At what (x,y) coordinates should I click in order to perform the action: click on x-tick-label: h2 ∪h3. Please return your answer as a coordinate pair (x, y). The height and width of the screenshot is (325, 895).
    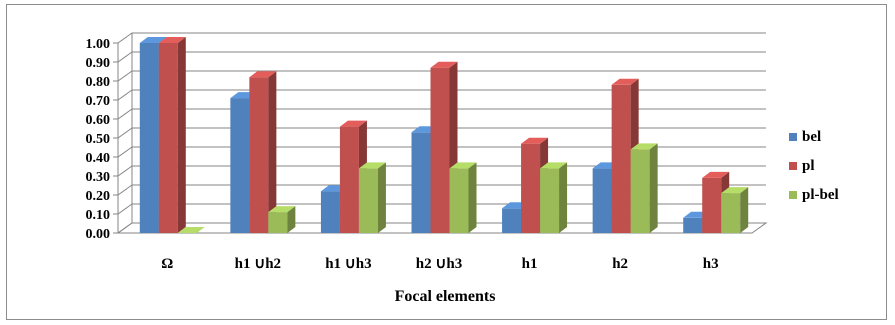
    Looking at the image, I should click on (439, 264).